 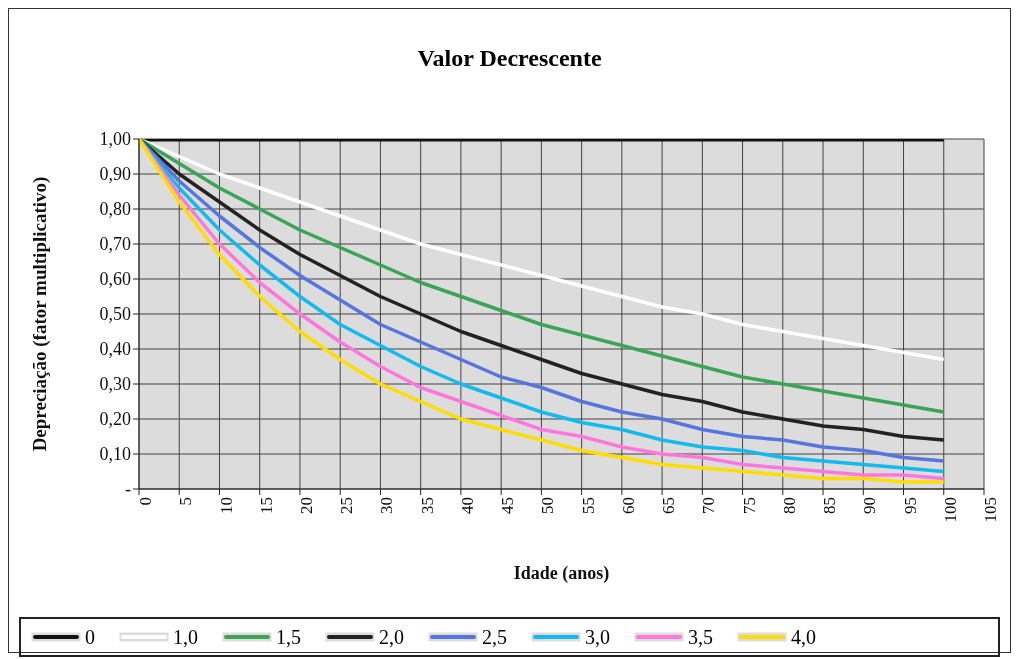 What do you see at coordinates (115, 349) in the screenshot?
I see `y-tick-label: 0,40` at bounding box center [115, 349].